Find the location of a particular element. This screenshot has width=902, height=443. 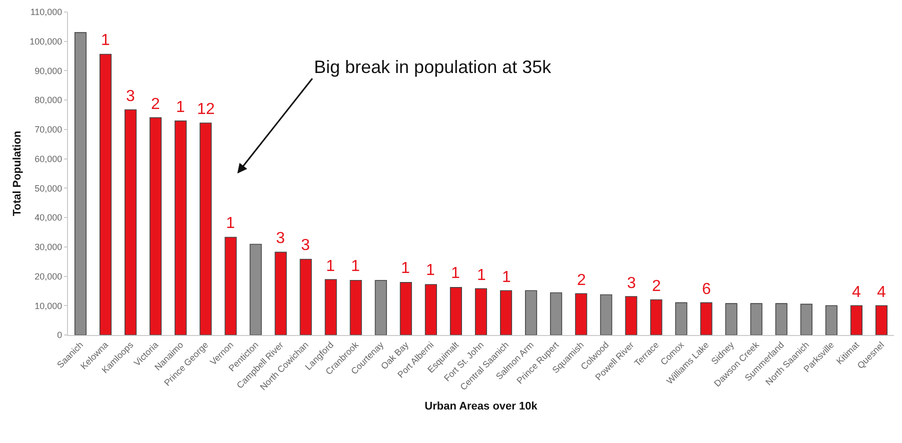

y-tick-label: 40,000 is located at coordinates (48, 217).